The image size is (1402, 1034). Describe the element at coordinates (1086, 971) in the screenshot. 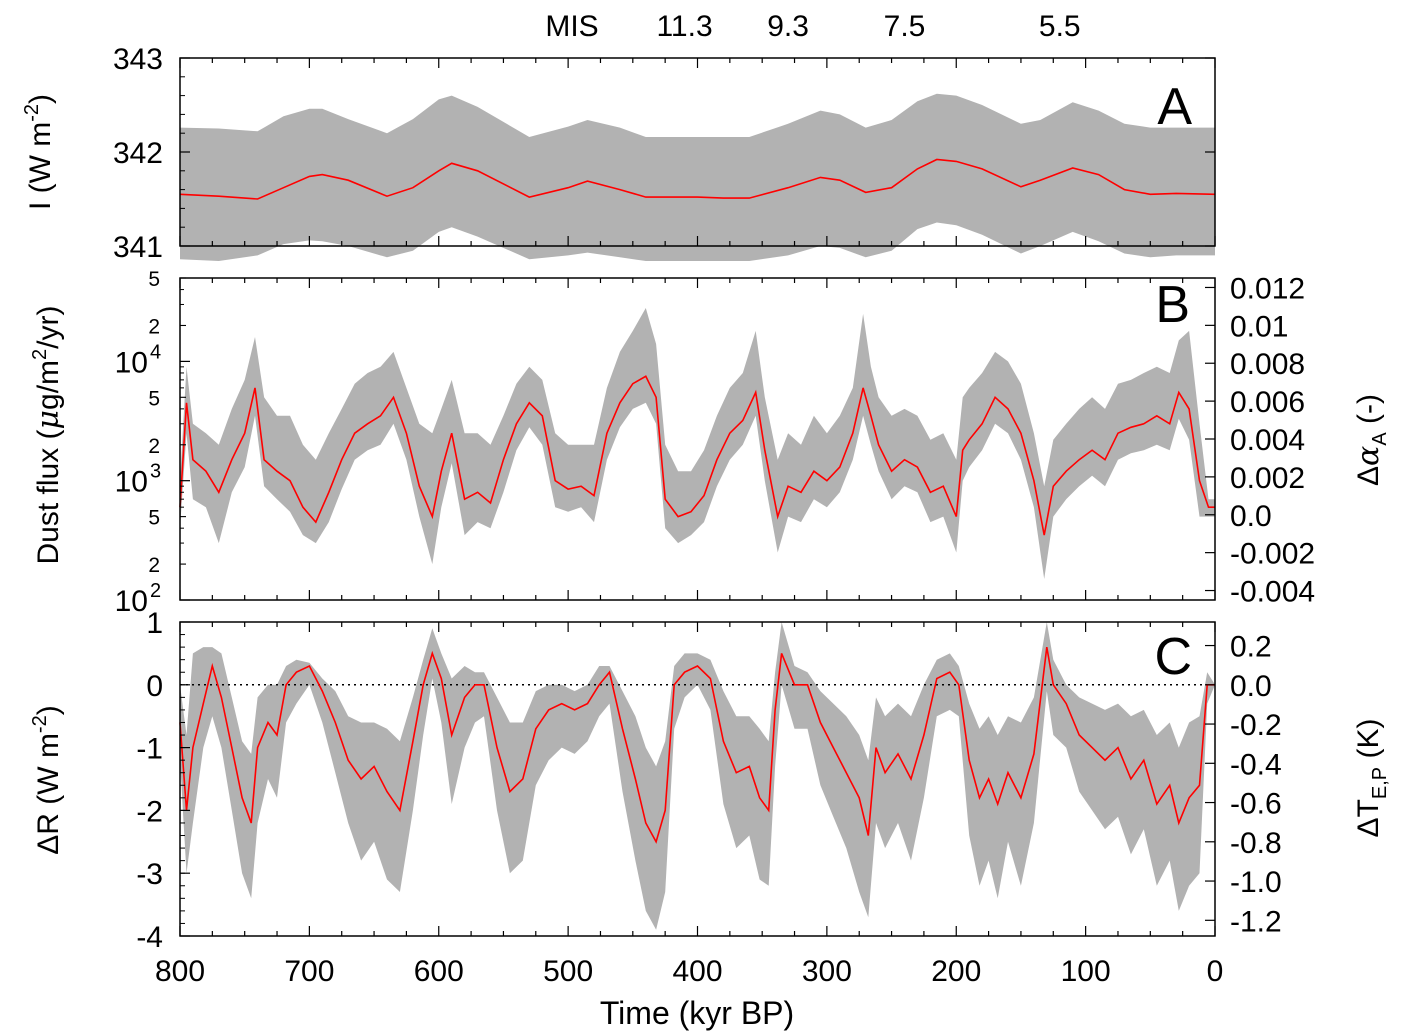

I see `x-tick-label: 100` at that location.